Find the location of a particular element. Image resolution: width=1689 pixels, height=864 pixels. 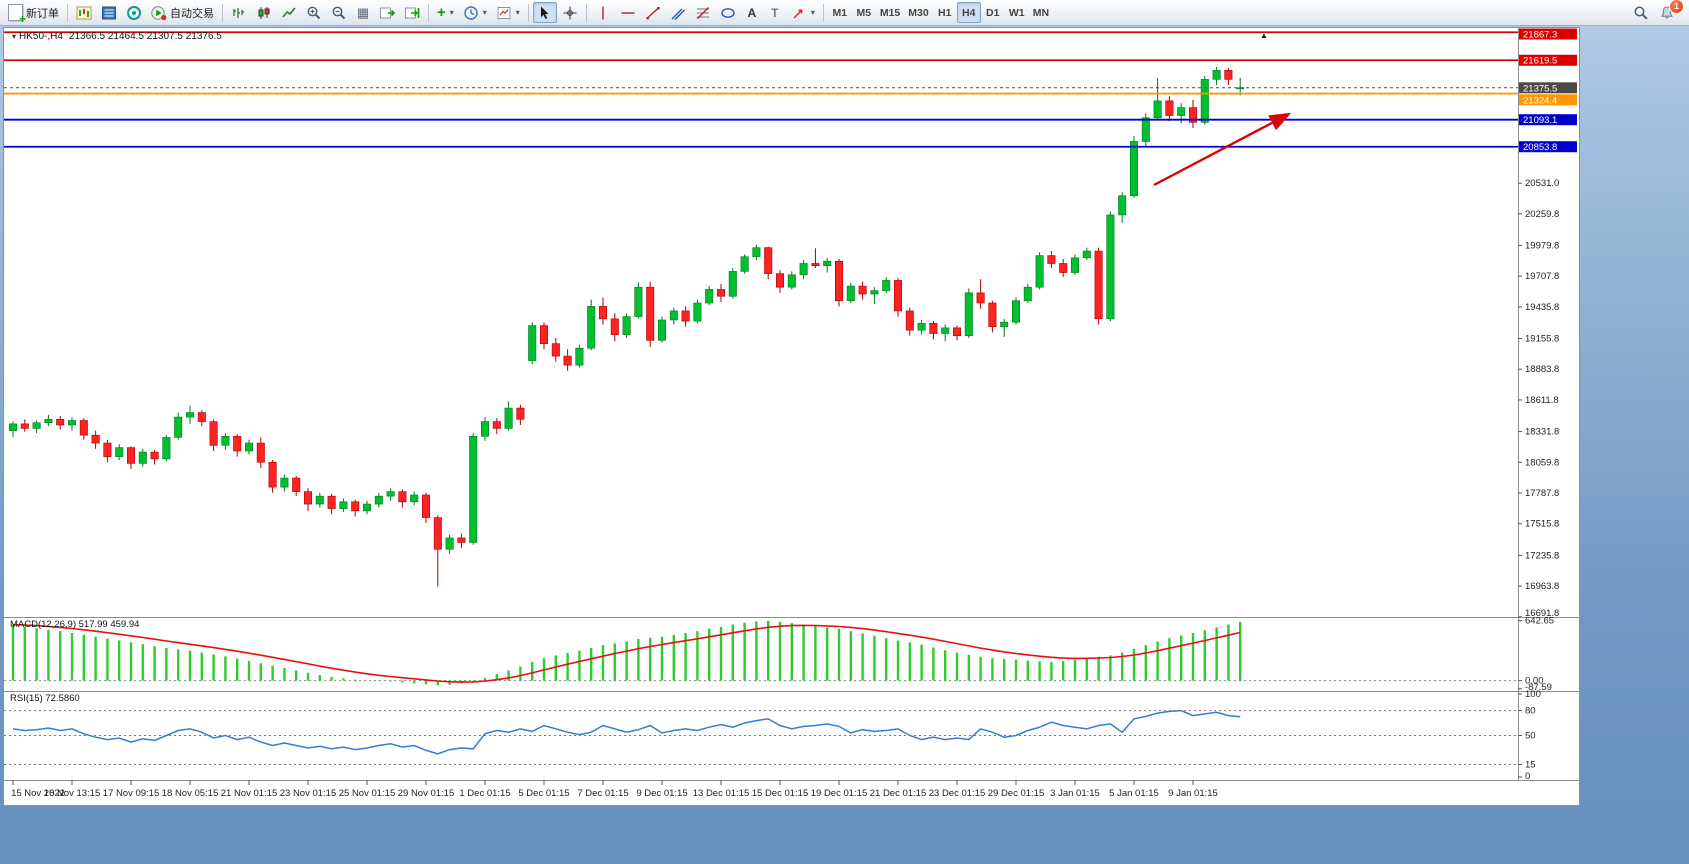

time-label: 19 Dec 01:15 is located at coordinates (839, 793).